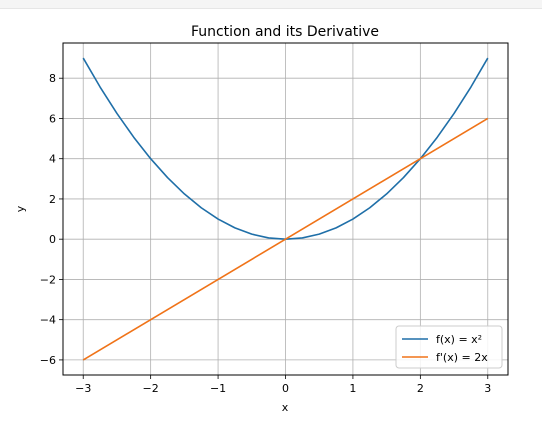  I want to click on legend: f(x) = x² f'(x) = 2x, so click(449, 347).